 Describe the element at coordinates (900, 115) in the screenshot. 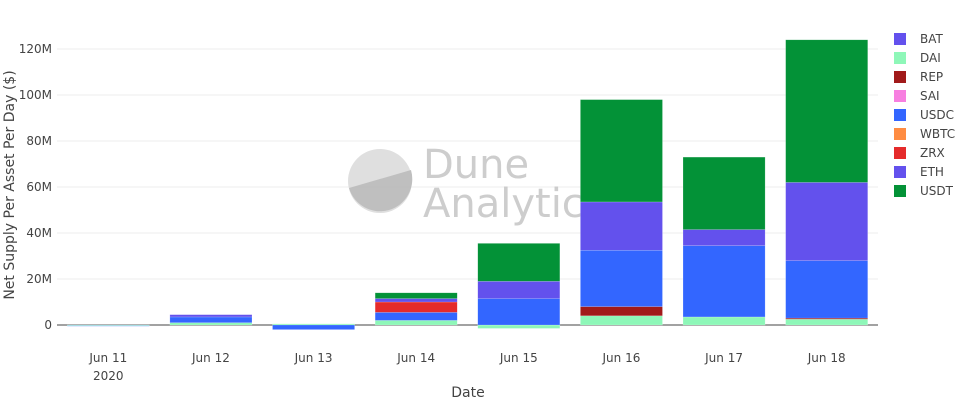

I see `legend-swatch-usdc` at that location.